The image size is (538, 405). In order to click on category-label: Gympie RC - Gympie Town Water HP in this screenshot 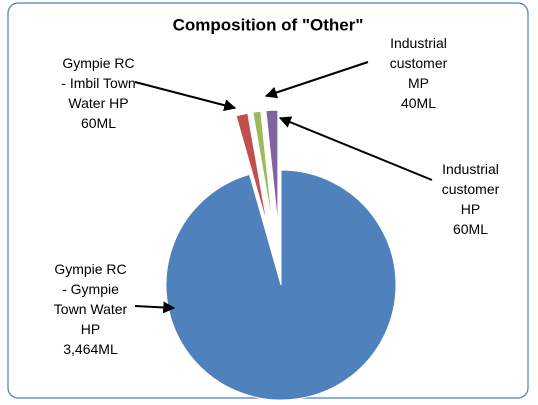, I will do `click(90, 299)`.